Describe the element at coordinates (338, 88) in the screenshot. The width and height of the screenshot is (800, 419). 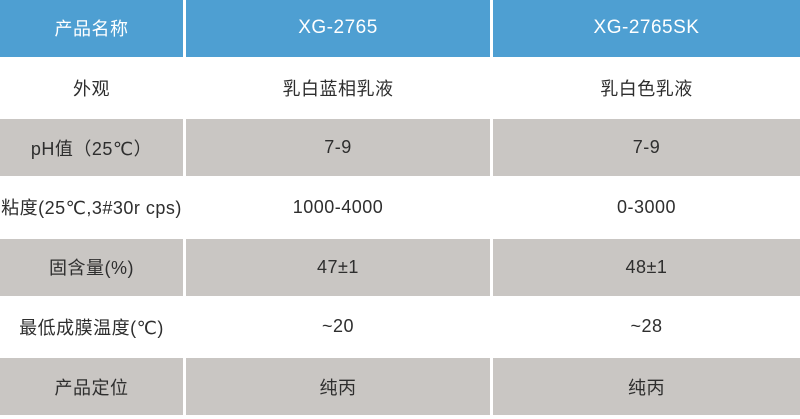
I see `row-appearance-xg2765-value: 乳白蓝相乳液` at that location.